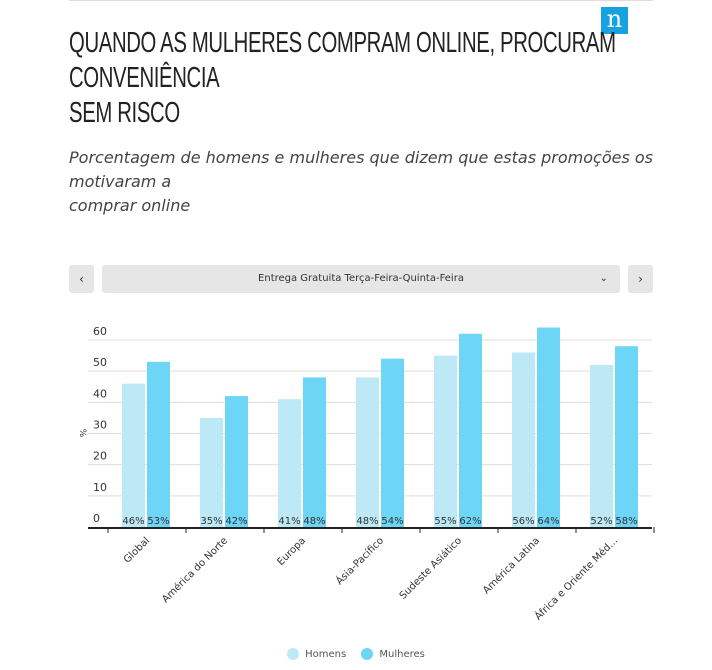  Describe the element at coordinates (81, 279) in the screenshot. I see `previous-button: ‹` at that location.